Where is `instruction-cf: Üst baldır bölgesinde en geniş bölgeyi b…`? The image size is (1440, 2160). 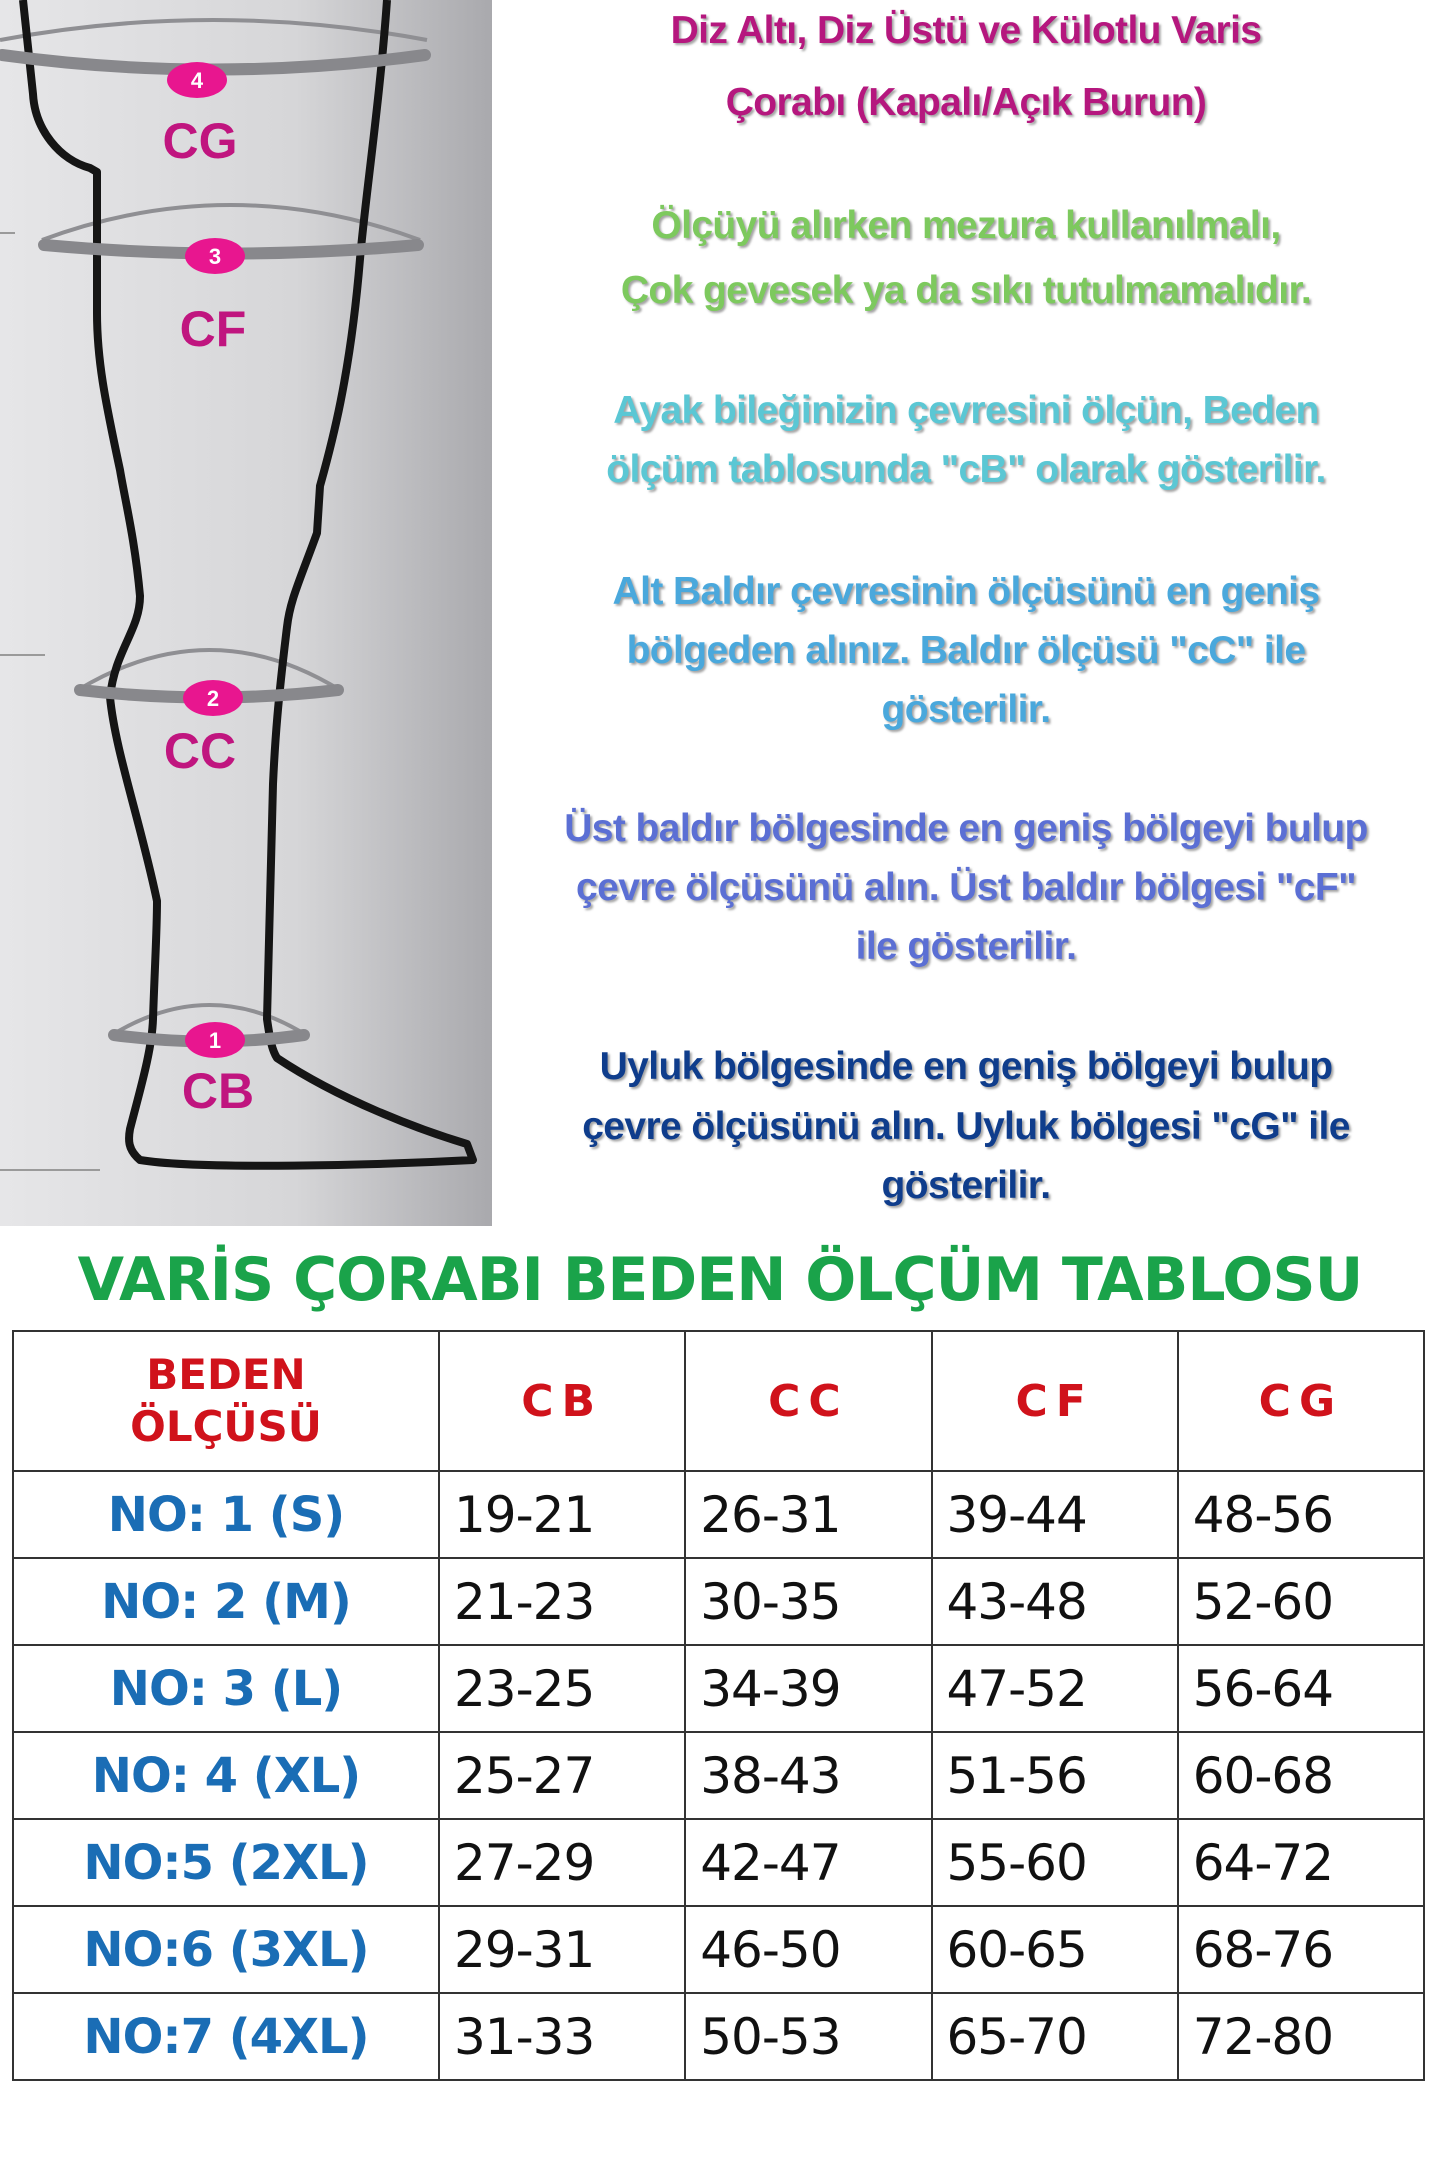
instruction-cf: Üst baldır bölgesinde en geniş bölgeyi b… is located at coordinates (966, 828).